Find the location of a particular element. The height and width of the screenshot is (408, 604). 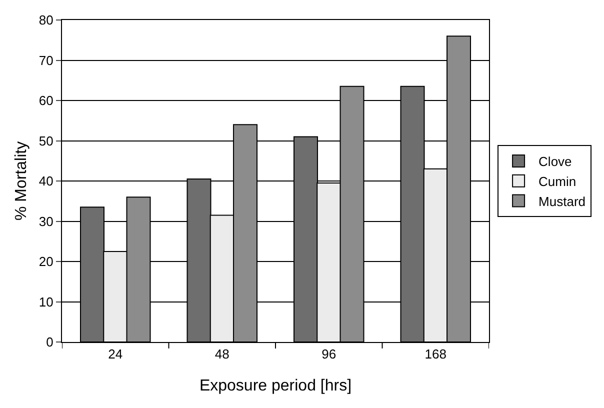

y-tick-label: 60 is located at coordinates (46, 100).